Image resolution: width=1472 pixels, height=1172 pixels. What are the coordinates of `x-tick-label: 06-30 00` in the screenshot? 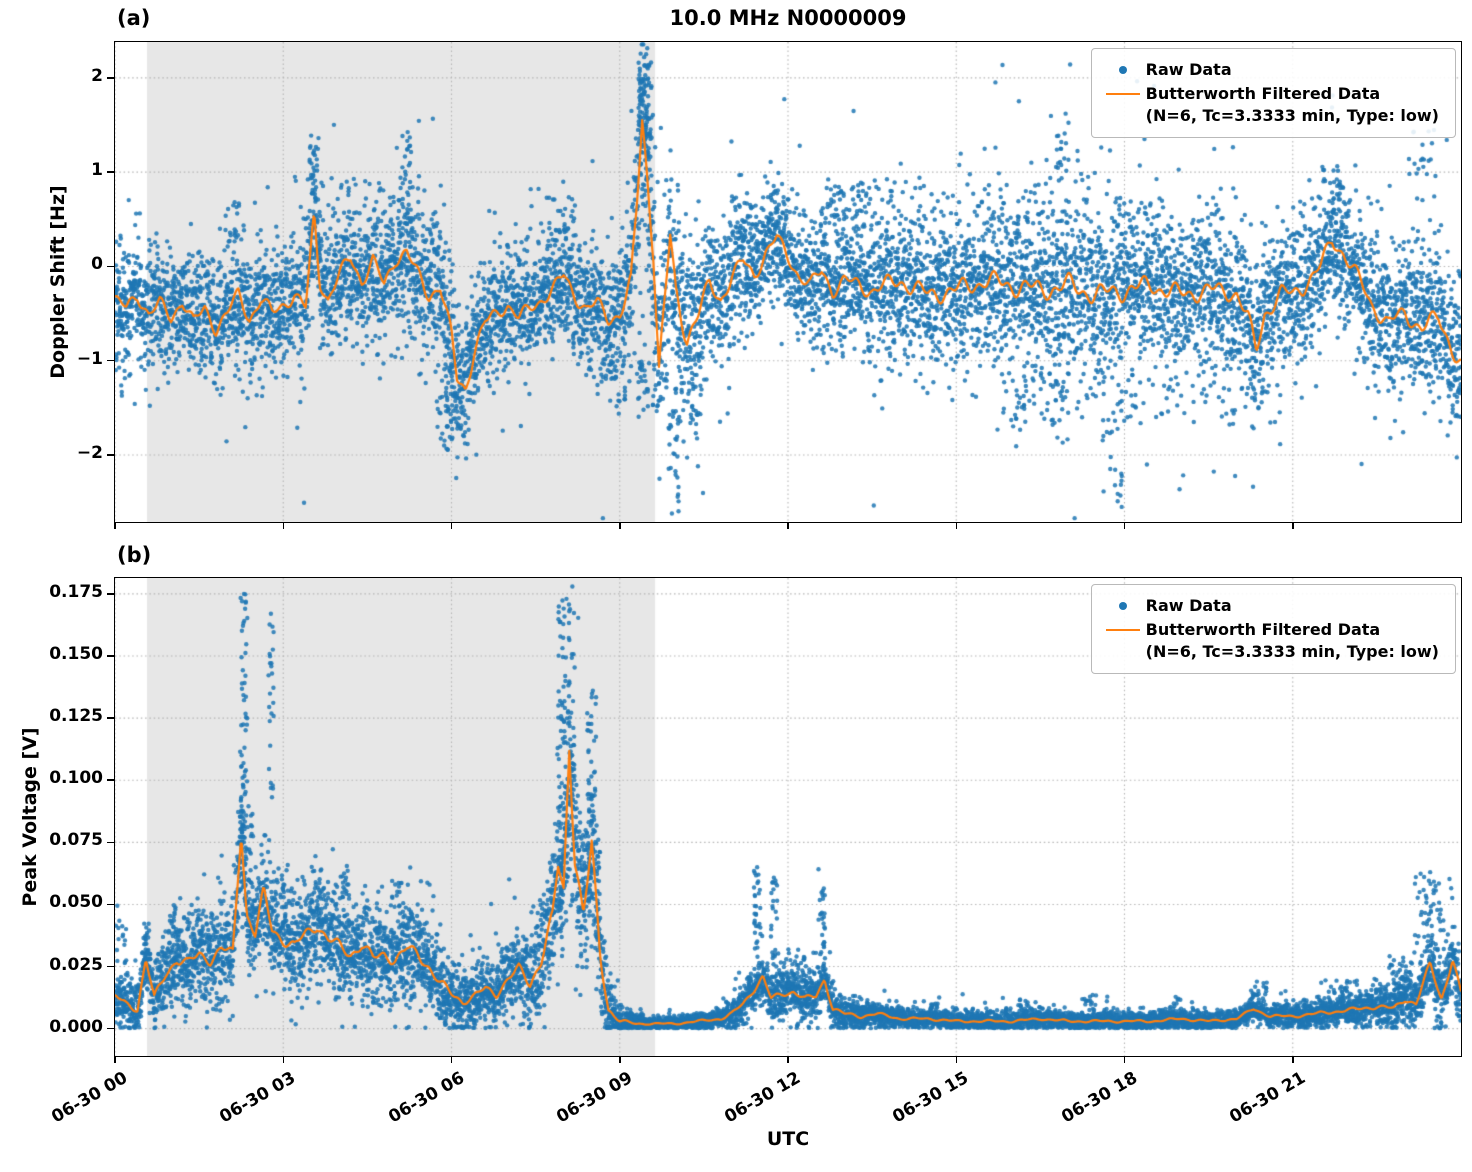 It's located at (89, 1098).